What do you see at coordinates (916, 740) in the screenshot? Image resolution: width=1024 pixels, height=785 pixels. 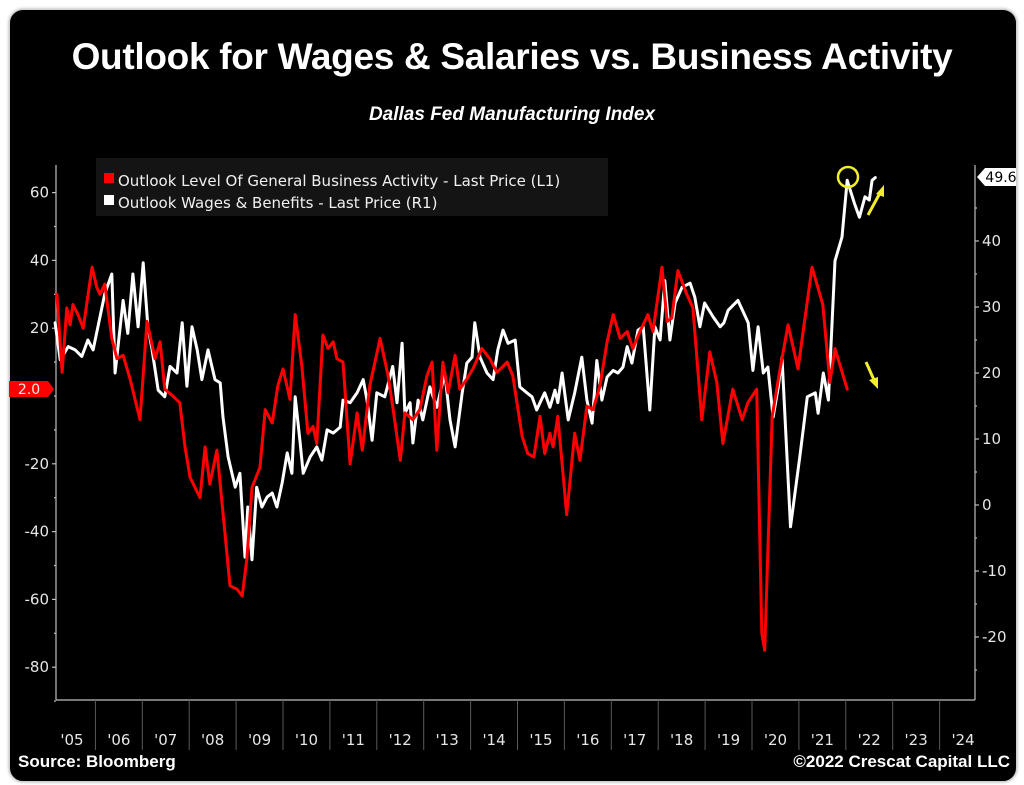 I see `x-axis-tick-label: '23` at bounding box center [916, 740].